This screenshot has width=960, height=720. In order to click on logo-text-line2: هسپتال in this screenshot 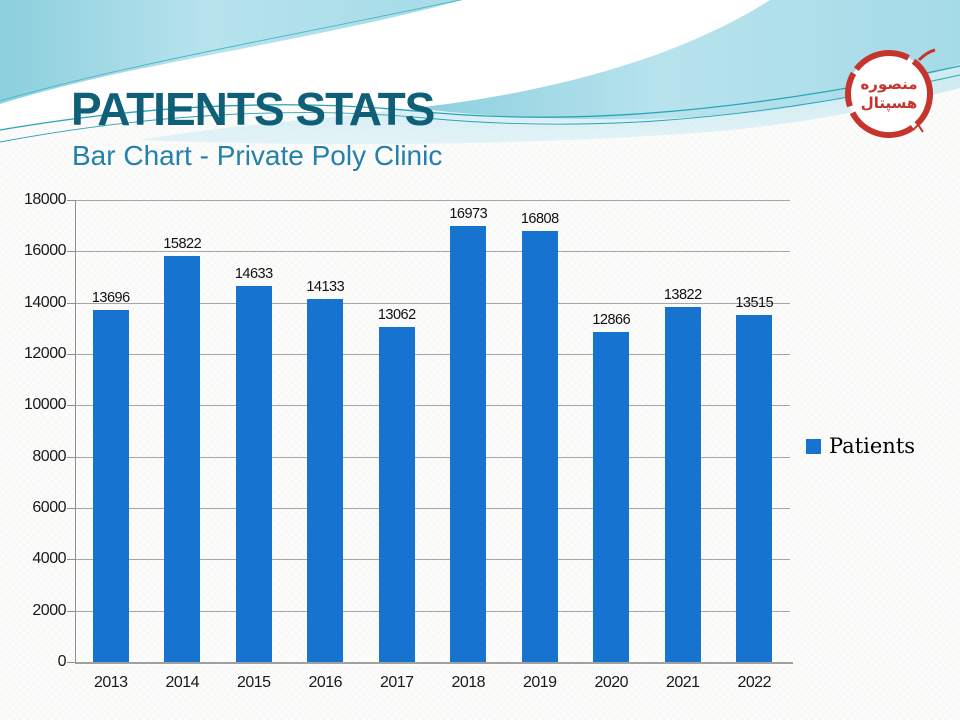, I will do `click(889, 103)`.